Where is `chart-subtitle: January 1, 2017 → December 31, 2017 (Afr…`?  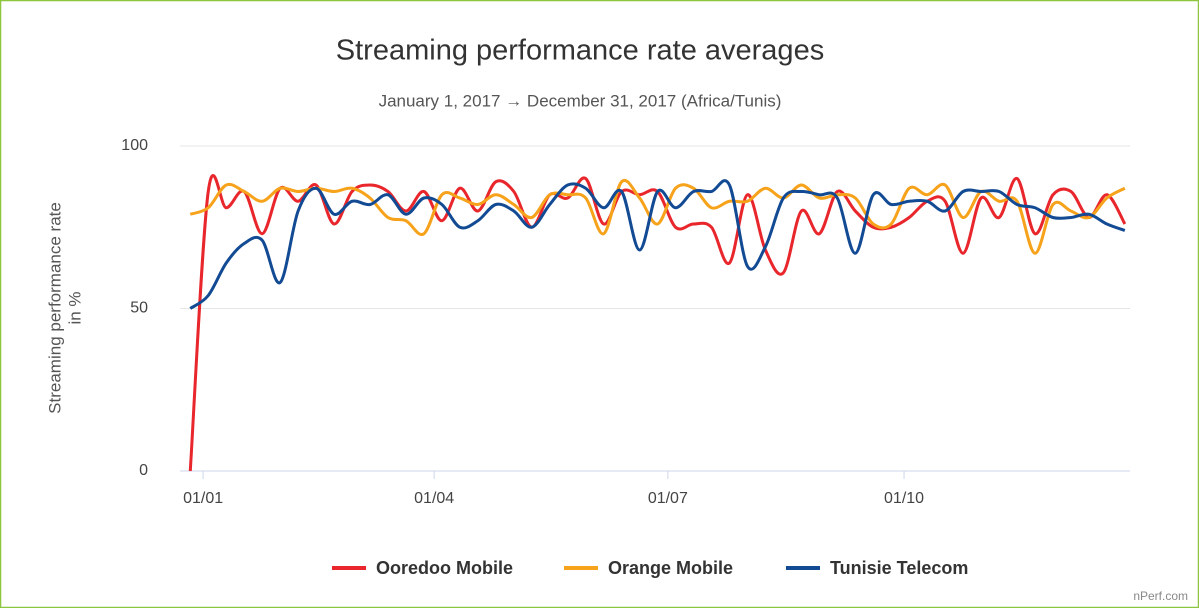
chart-subtitle: January 1, 2017 → December 31, 2017 (Afr… is located at coordinates (580, 100).